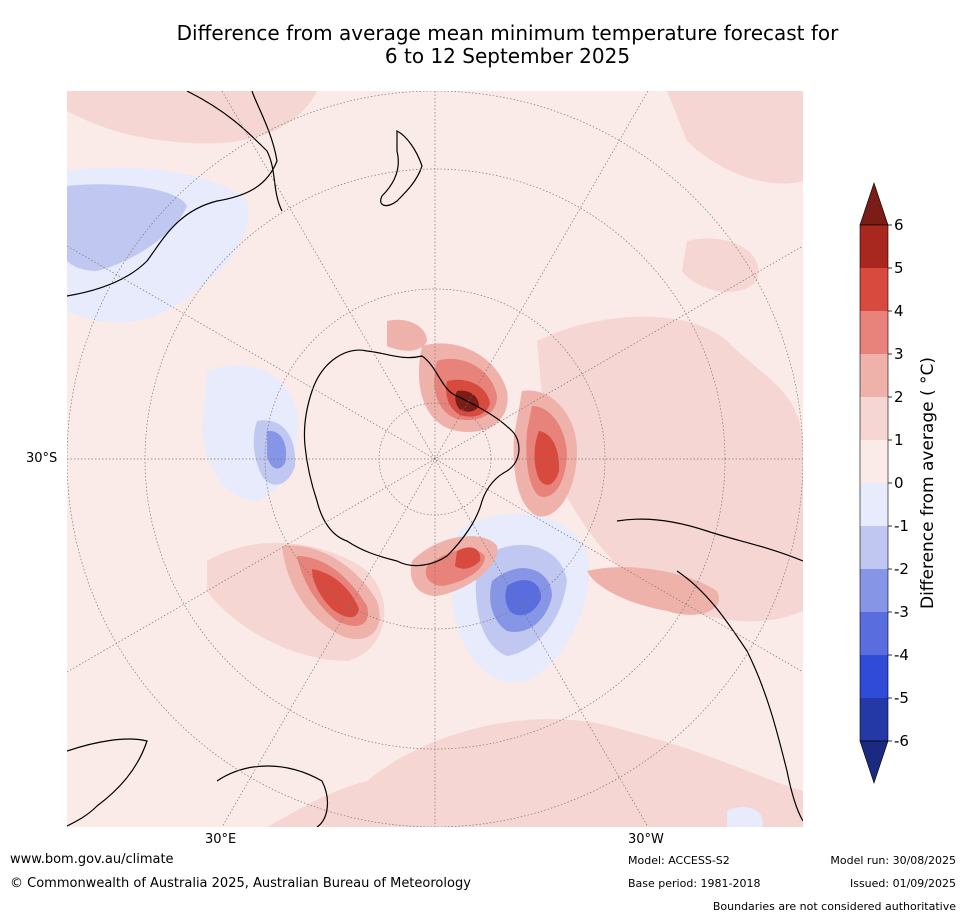  Describe the element at coordinates (874, 762) in the screenshot. I see `colorbar-extend-low` at that location.